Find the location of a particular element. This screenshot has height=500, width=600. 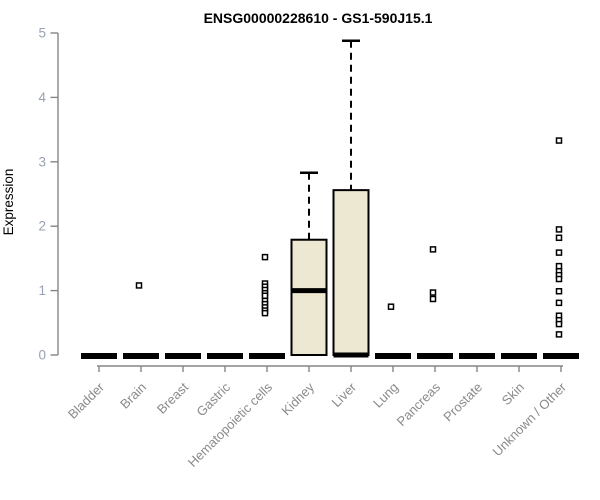

x-tick-label: Brain is located at coordinates (133, 396).